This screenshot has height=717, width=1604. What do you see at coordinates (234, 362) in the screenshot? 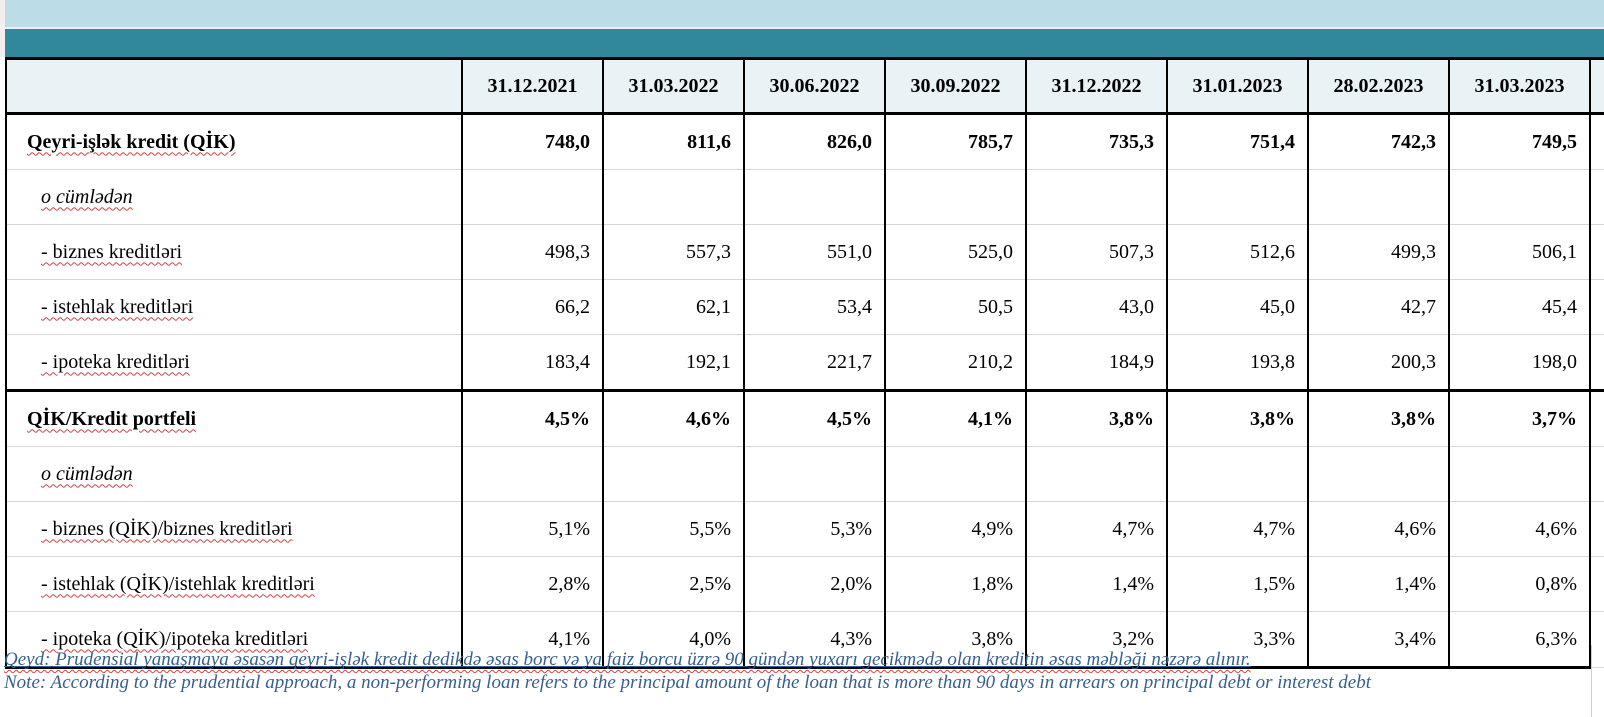
I see `row-label: - ipoteka kreditləri` at bounding box center [234, 362].